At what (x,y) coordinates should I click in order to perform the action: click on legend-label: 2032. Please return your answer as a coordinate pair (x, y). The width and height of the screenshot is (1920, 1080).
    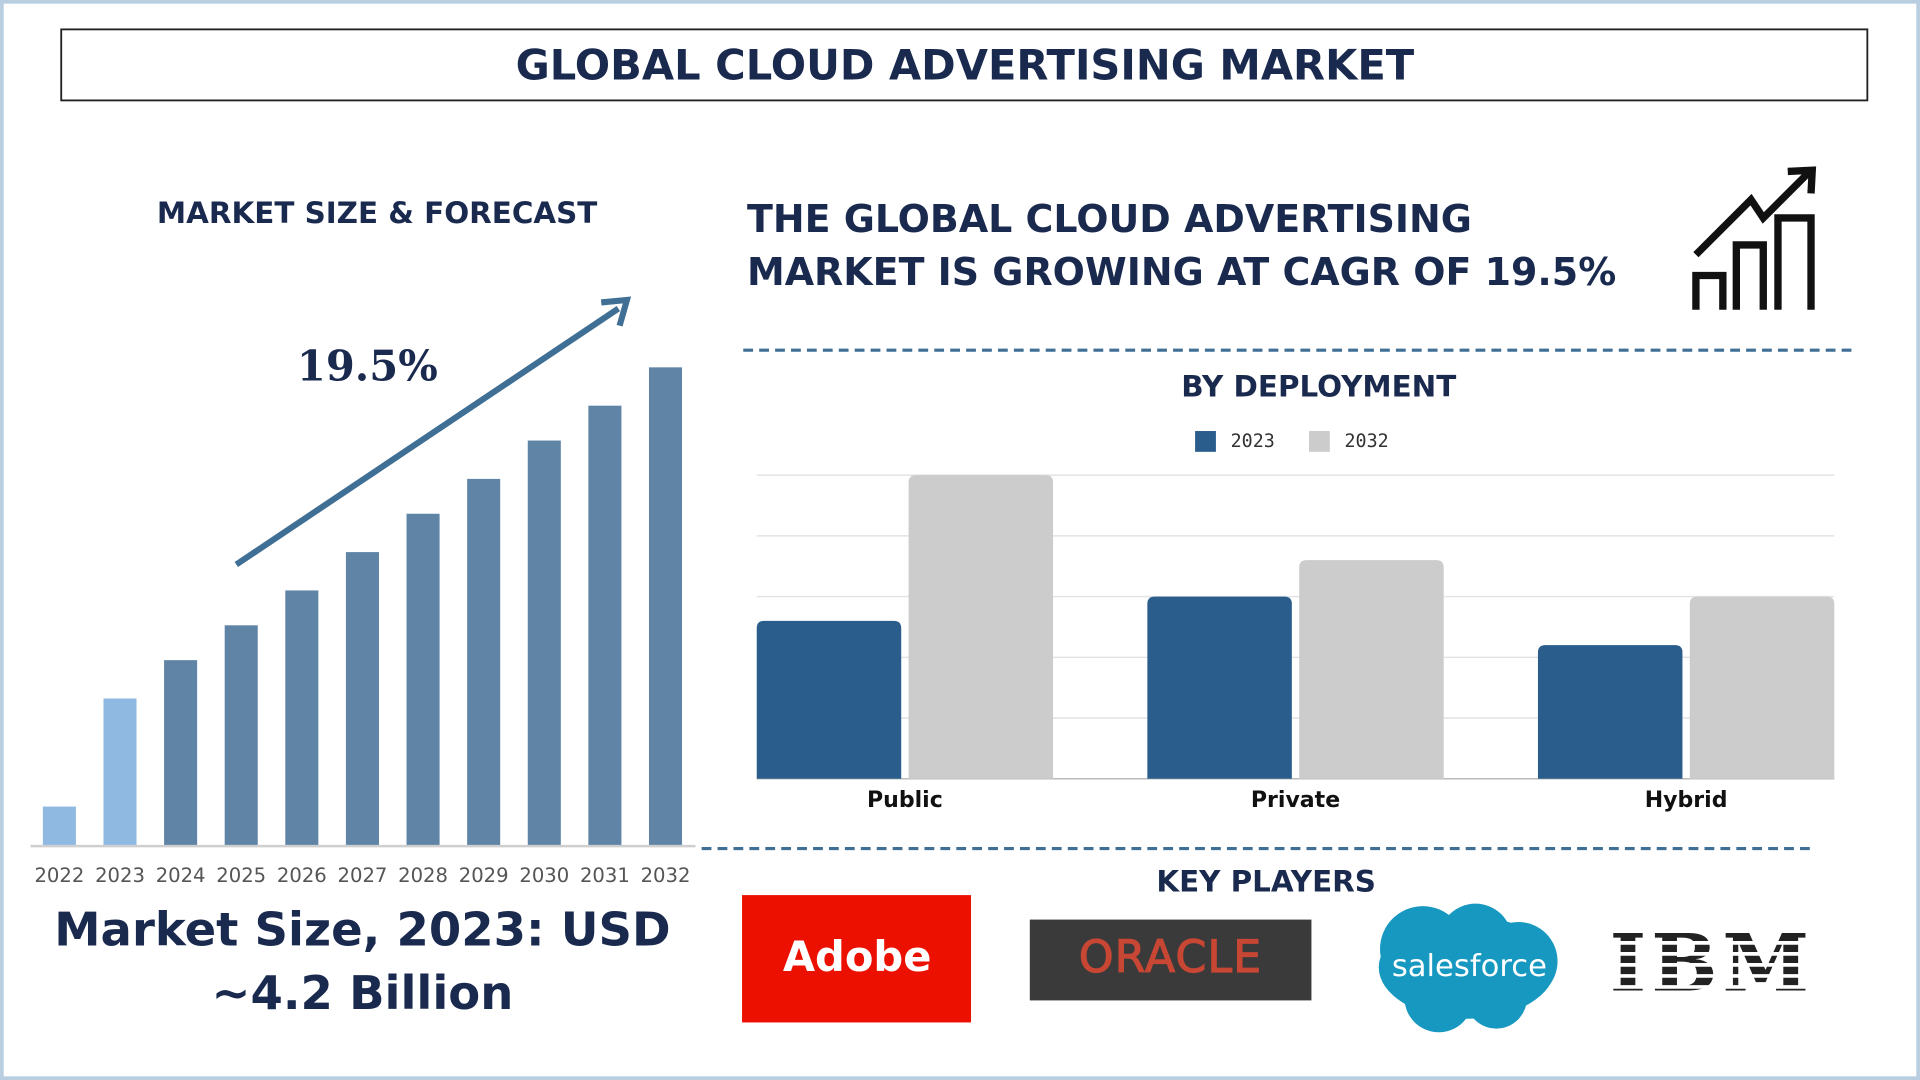
    Looking at the image, I should click on (1366, 441).